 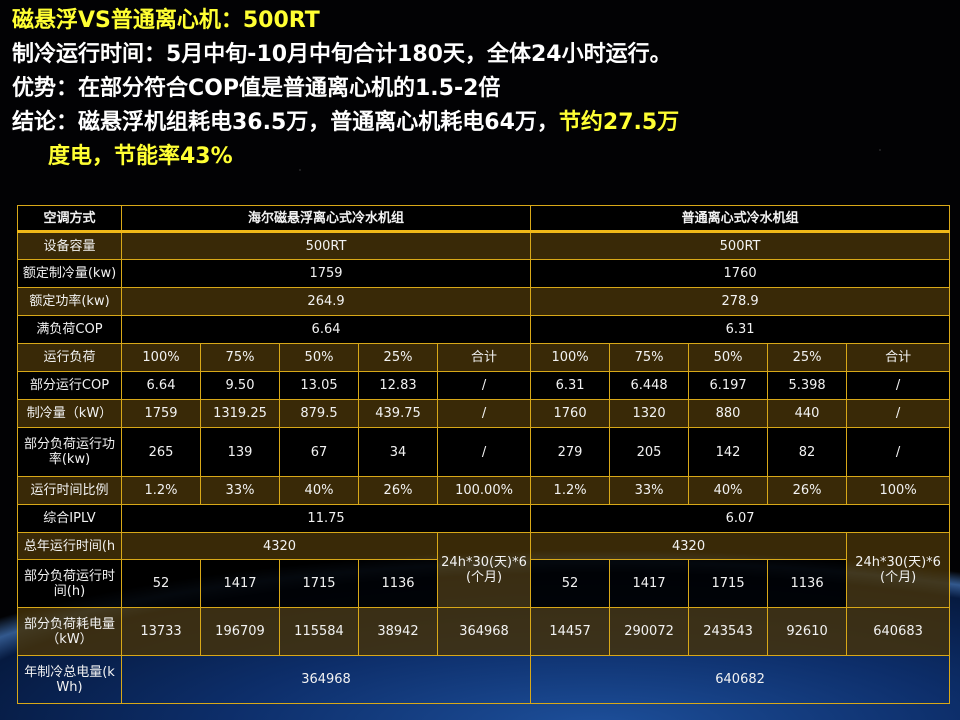 What do you see at coordinates (166, 20) in the screenshot?
I see `title-line-1: 磁悬浮VS普通离心机：500RT` at bounding box center [166, 20].